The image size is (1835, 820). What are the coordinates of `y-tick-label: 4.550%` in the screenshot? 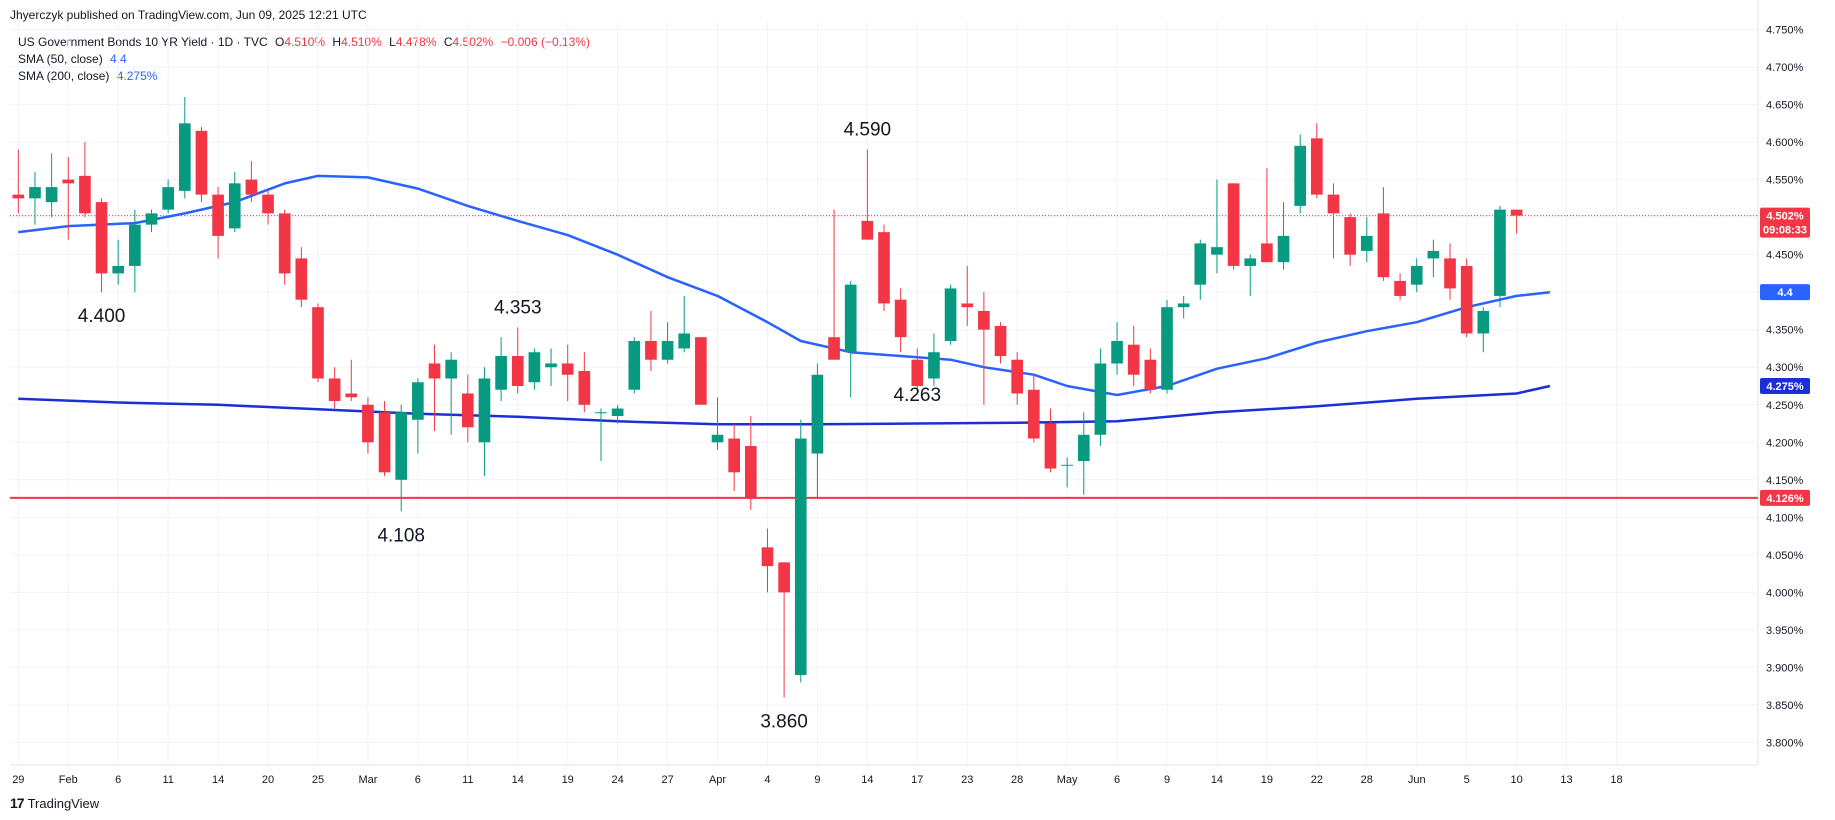 It's located at (1785, 181).